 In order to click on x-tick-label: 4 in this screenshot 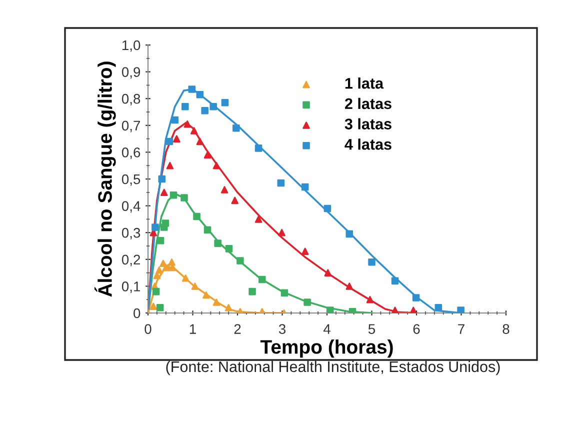, I will do `click(326, 329)`.